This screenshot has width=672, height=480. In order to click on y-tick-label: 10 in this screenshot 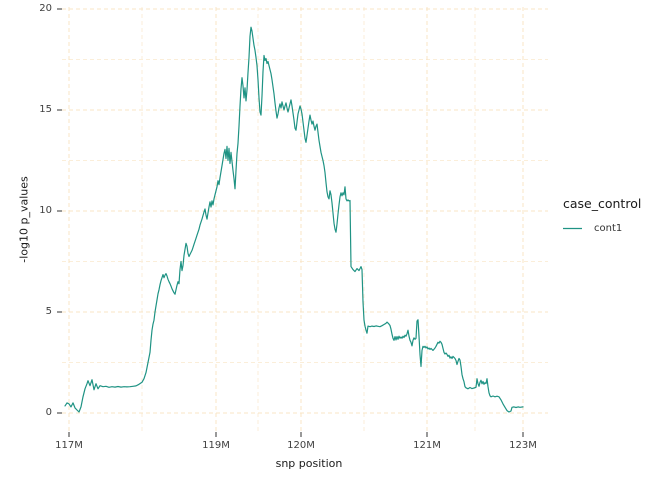, I will do `click(45, 210)`.